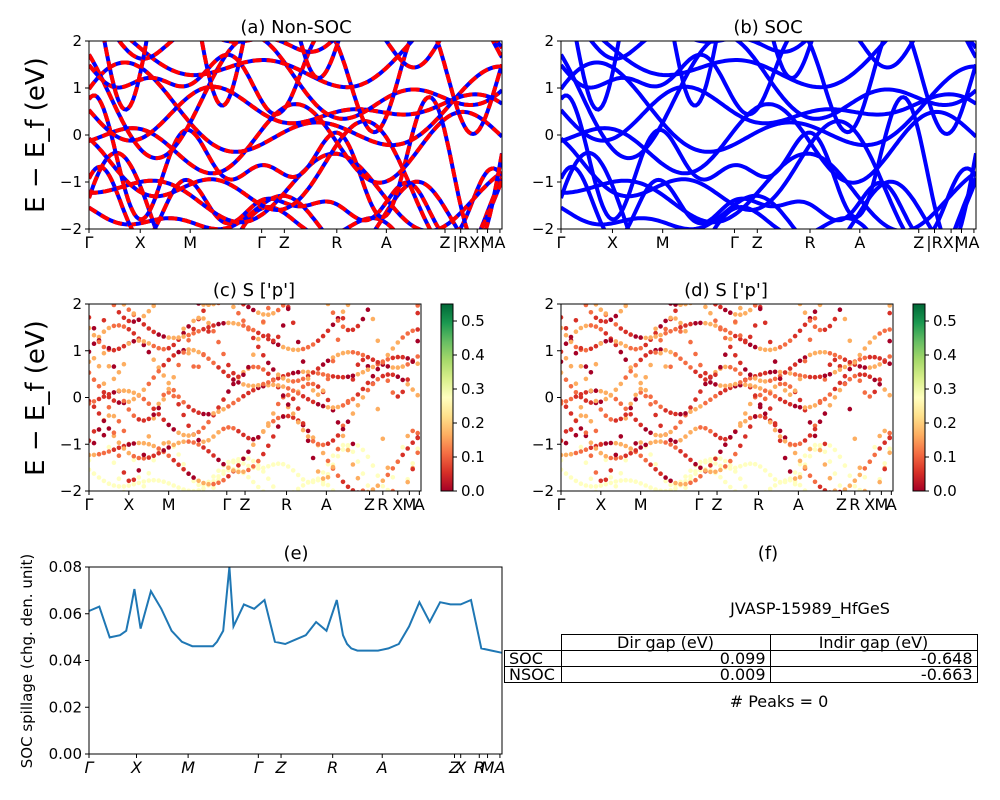 The image size is (1000, 800). Describe the element at coordinates (665, 642) in the screenshot. I see `column-header-dir: Dir gap (eV)` at that location.